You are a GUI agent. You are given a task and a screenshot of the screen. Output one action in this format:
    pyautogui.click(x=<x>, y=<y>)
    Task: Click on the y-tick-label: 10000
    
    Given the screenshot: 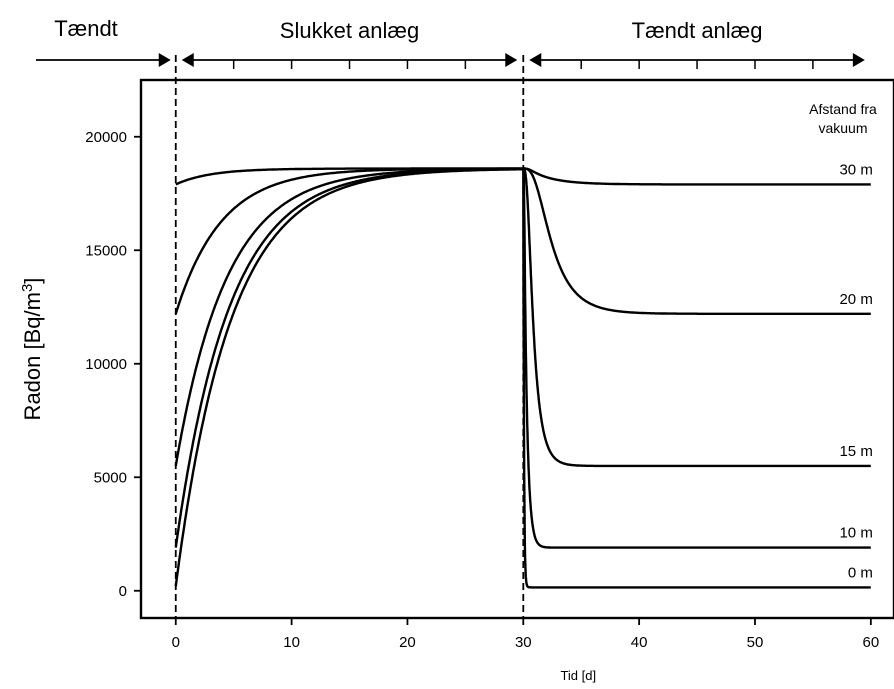 What is the action you would take?
    pyautogui.click(x=106, y=364)
    